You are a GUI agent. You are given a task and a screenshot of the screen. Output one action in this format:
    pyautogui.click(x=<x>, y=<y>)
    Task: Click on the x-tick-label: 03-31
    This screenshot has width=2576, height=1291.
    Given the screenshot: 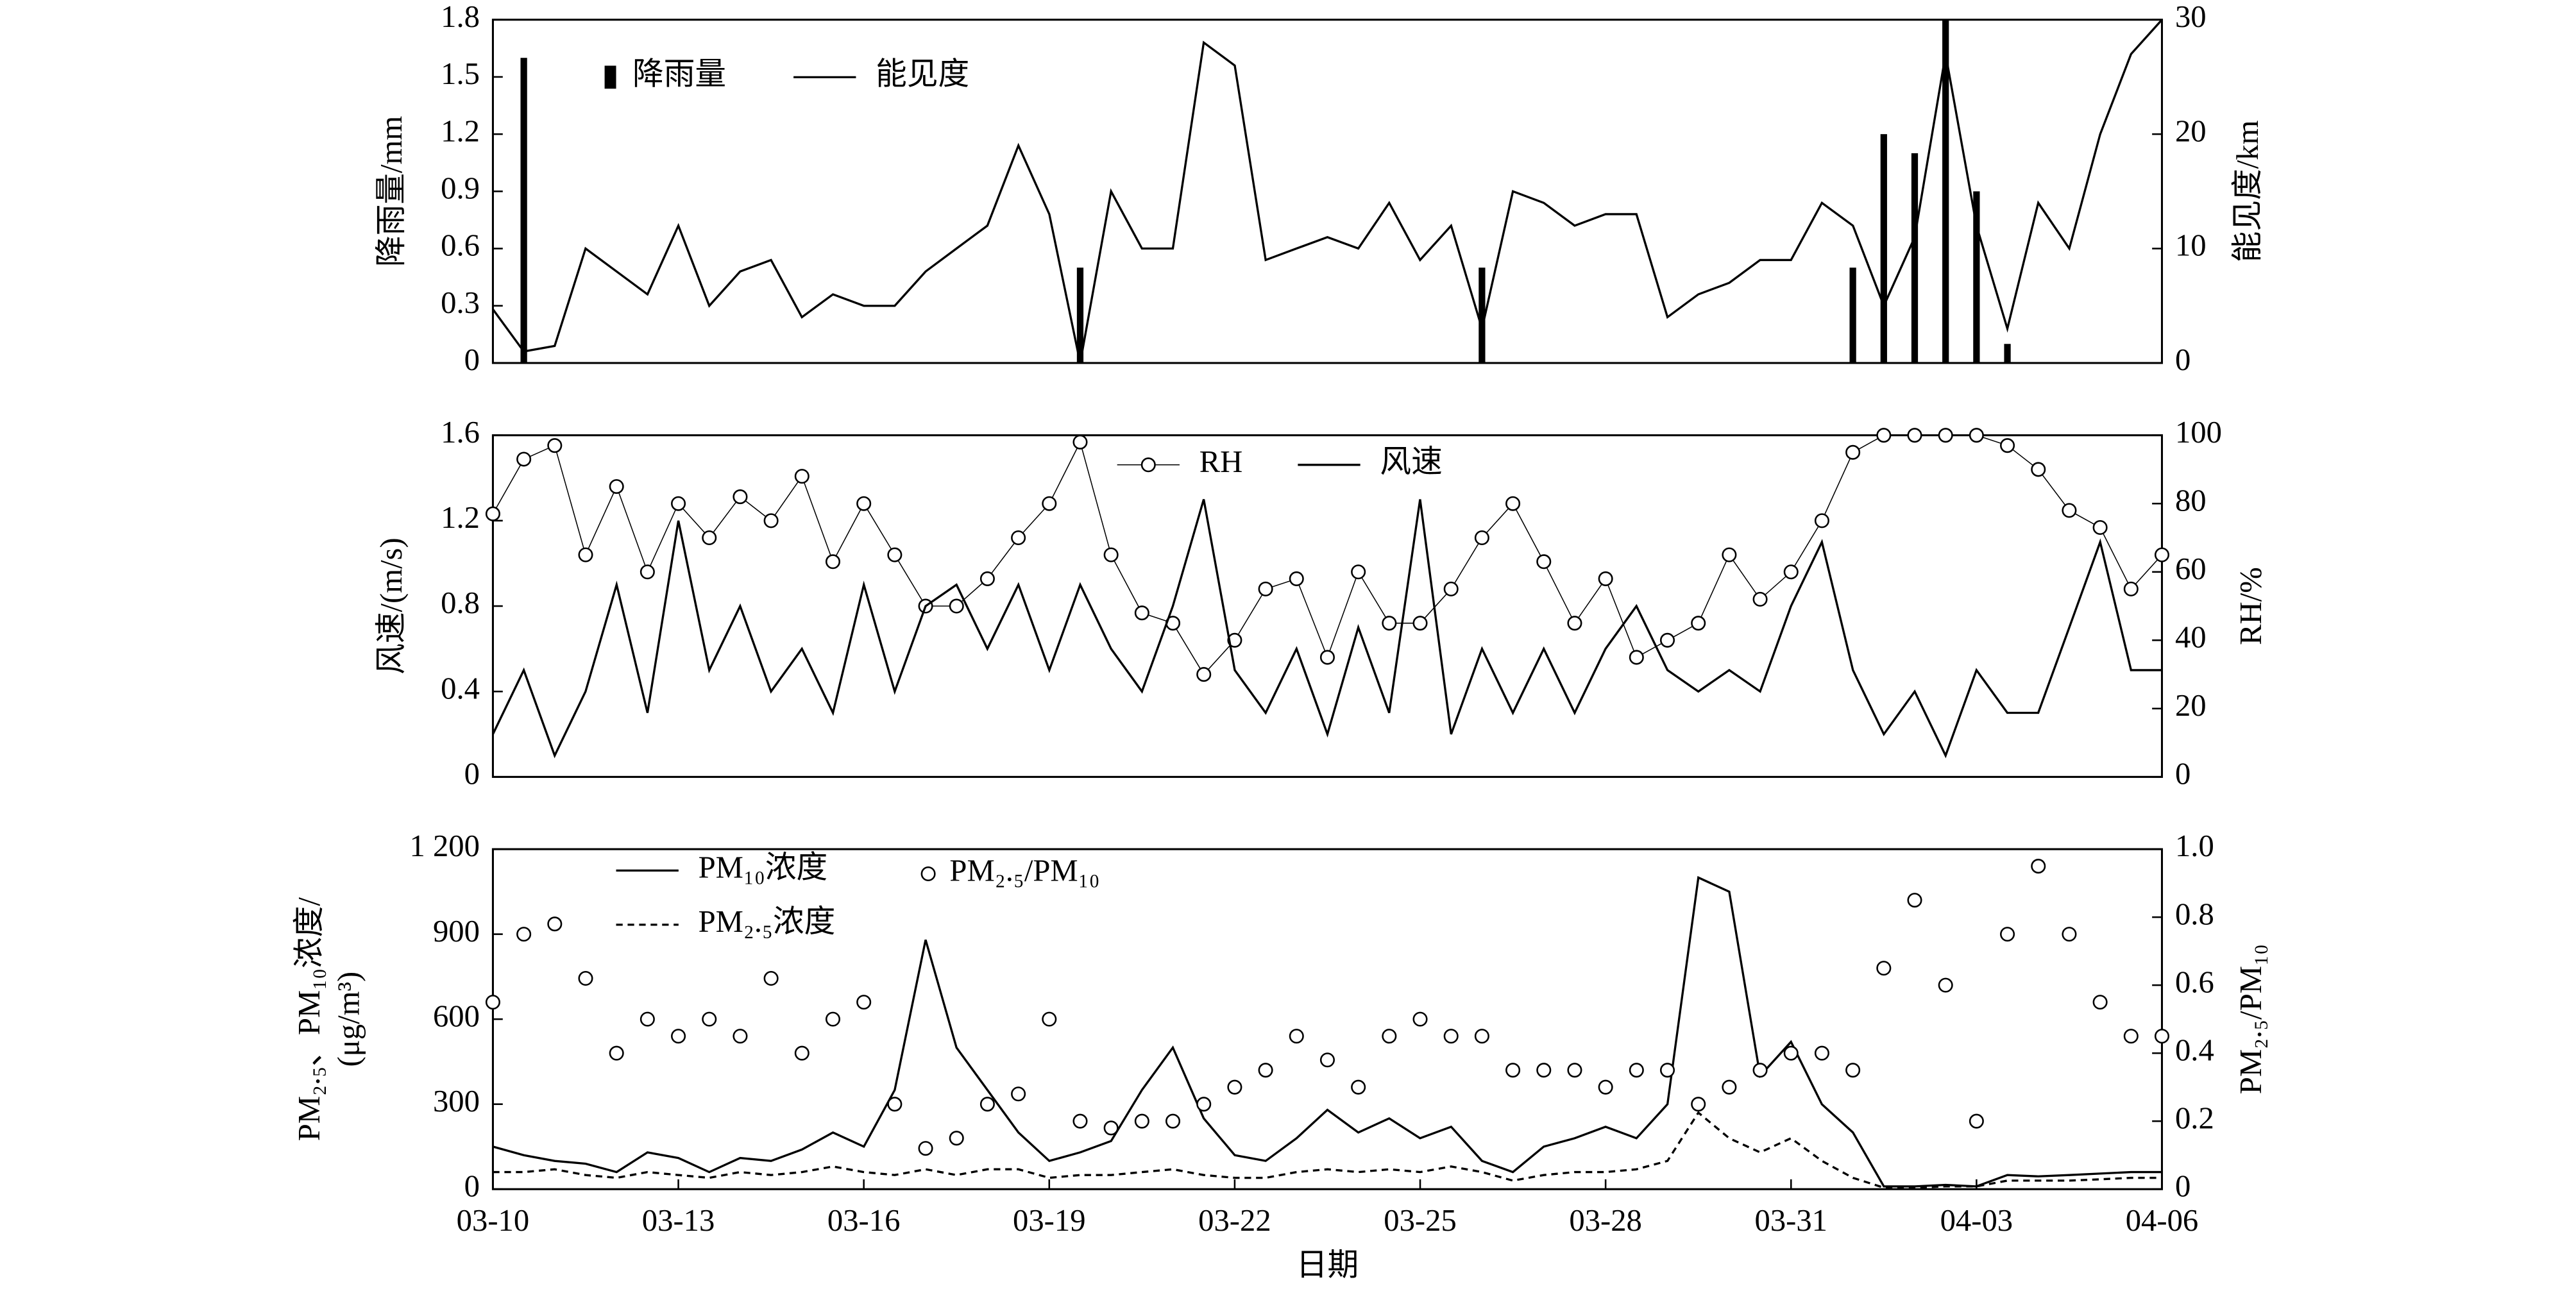 What is the action you would take?
    pyautogui.click(x=1790, y=1220)
    